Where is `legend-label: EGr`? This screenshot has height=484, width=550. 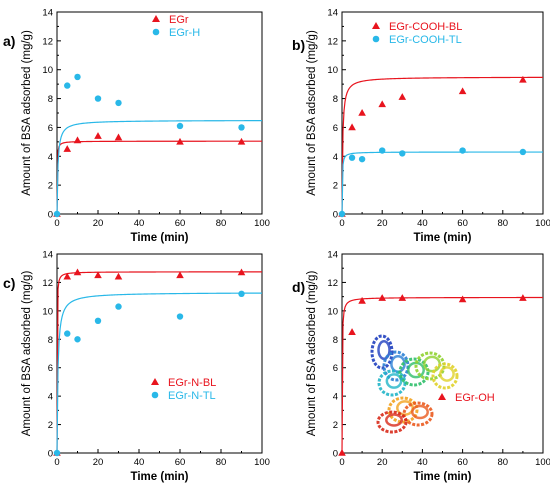 legend-label: EGr is located at coordinates (179, 20).